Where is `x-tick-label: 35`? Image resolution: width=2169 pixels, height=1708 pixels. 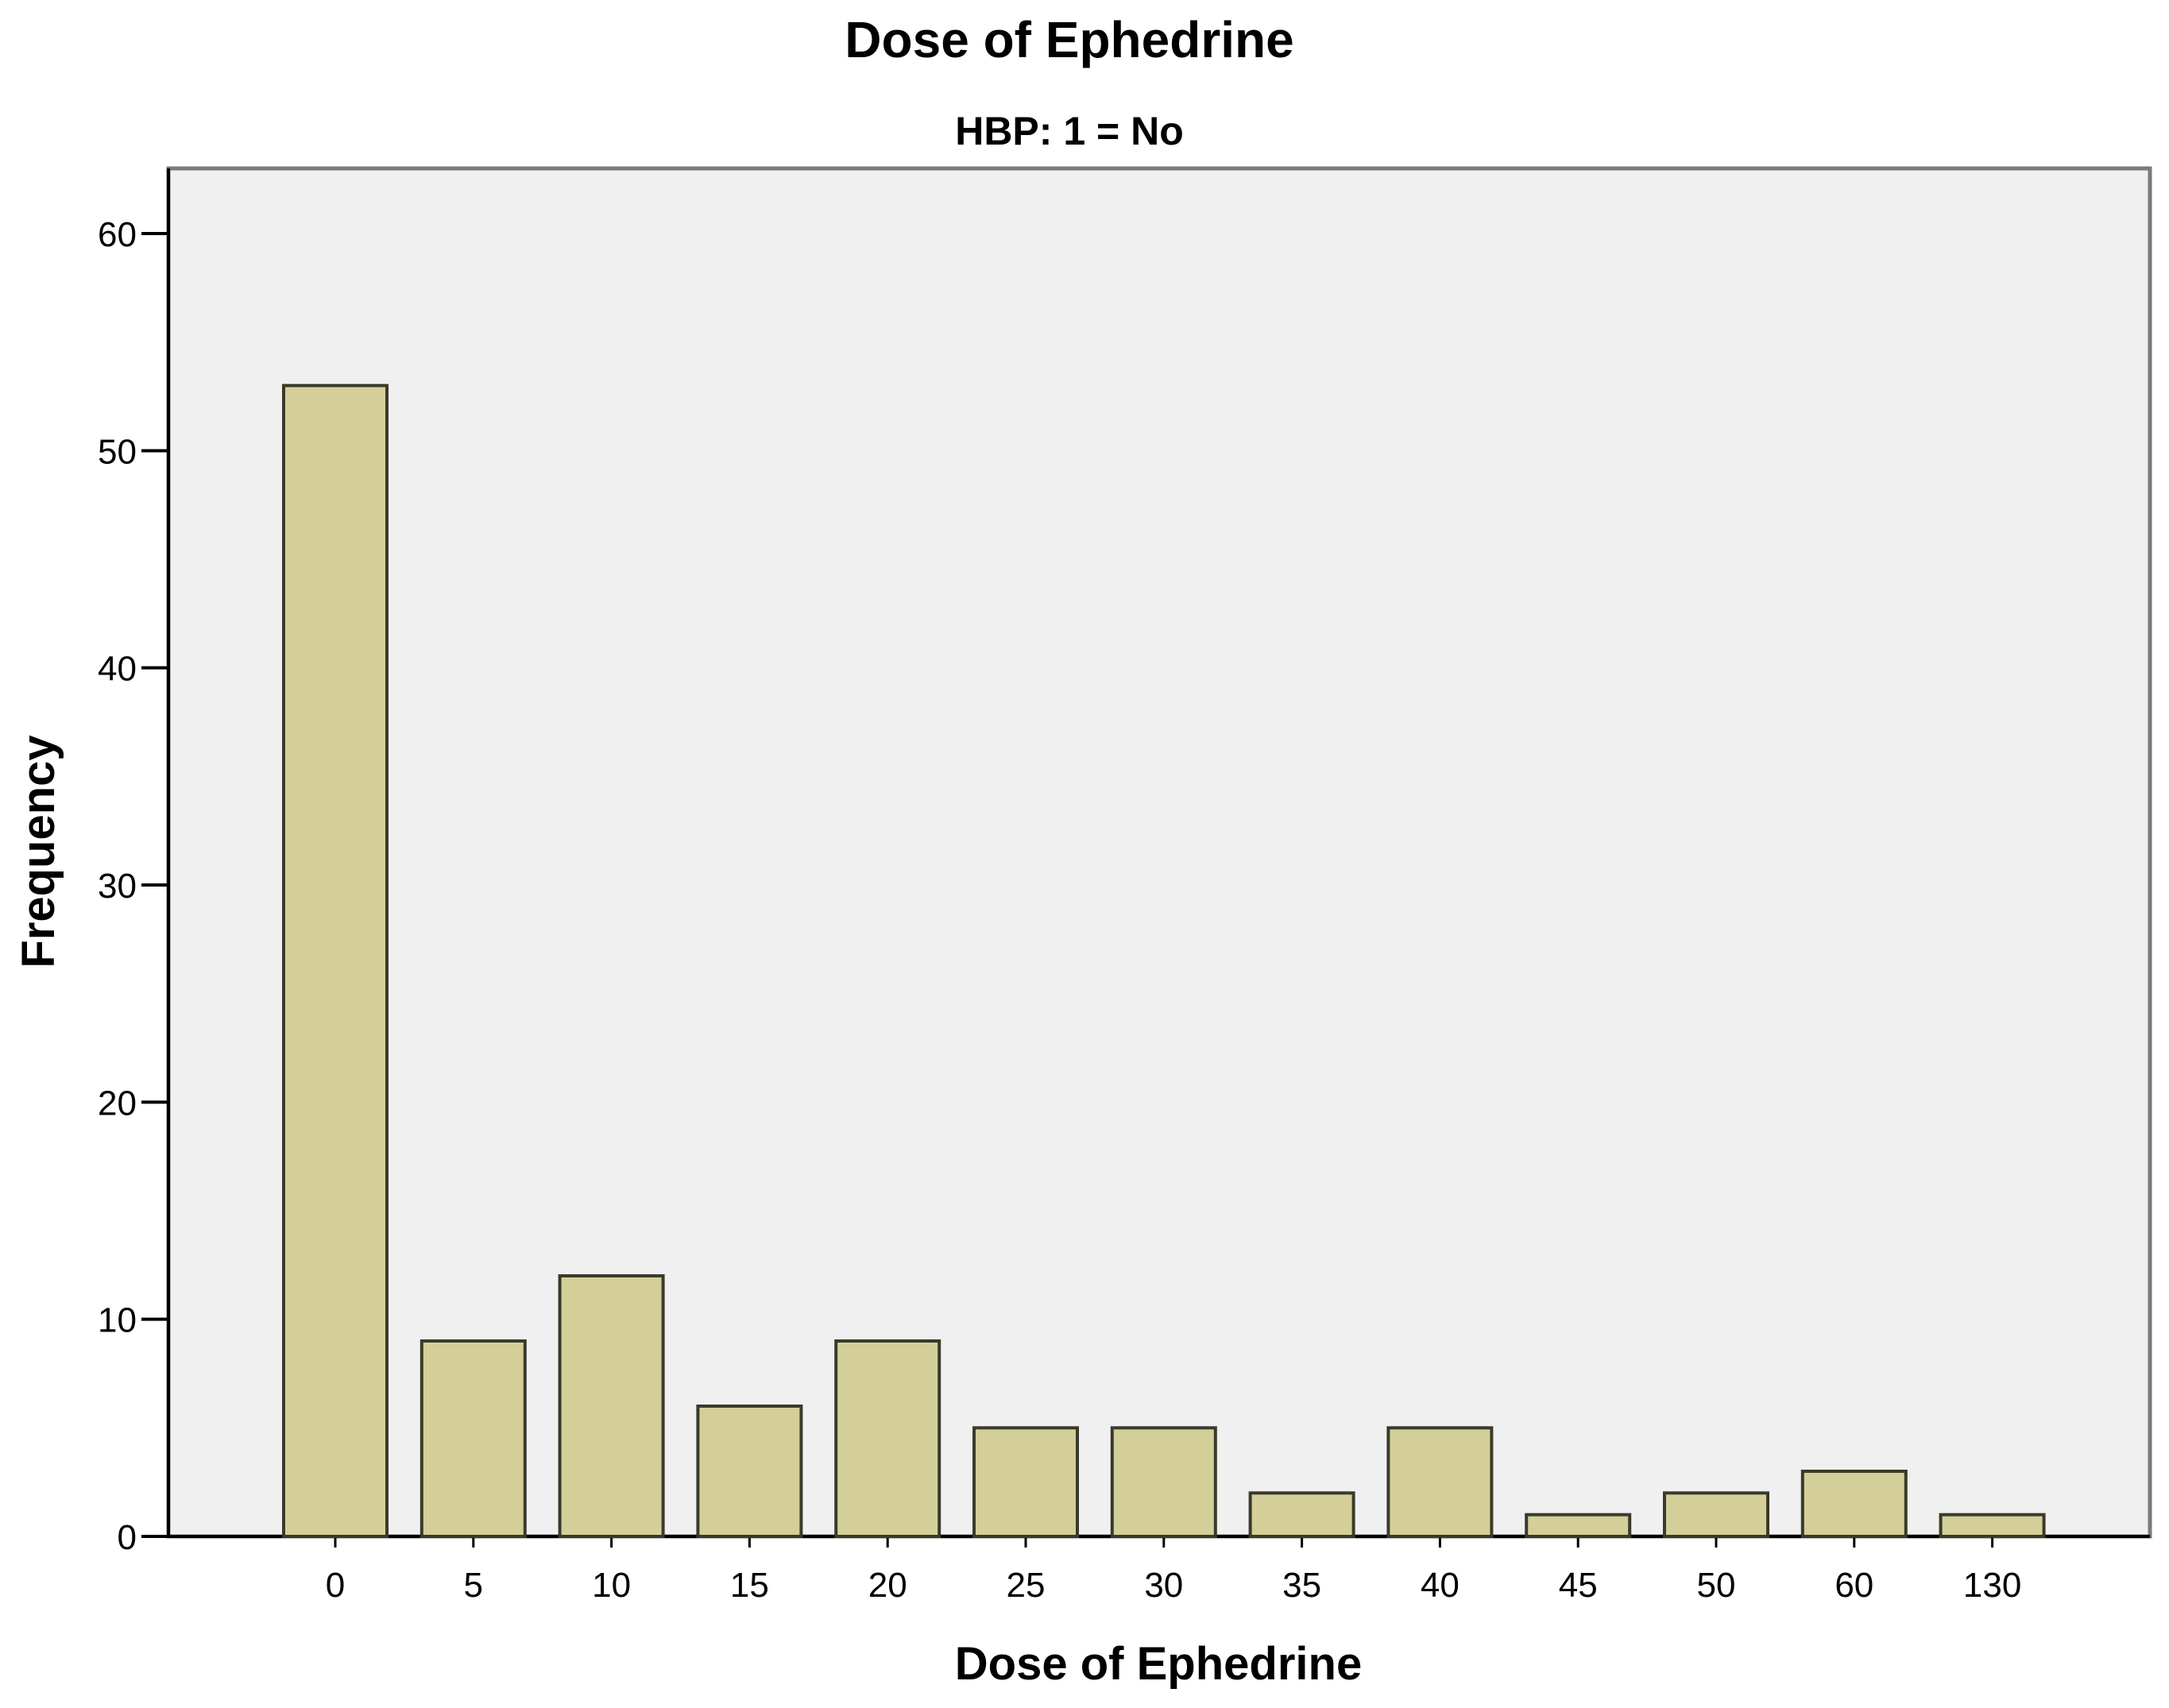 x-tick-label: 35 is located at coordinates (1301, 1585).